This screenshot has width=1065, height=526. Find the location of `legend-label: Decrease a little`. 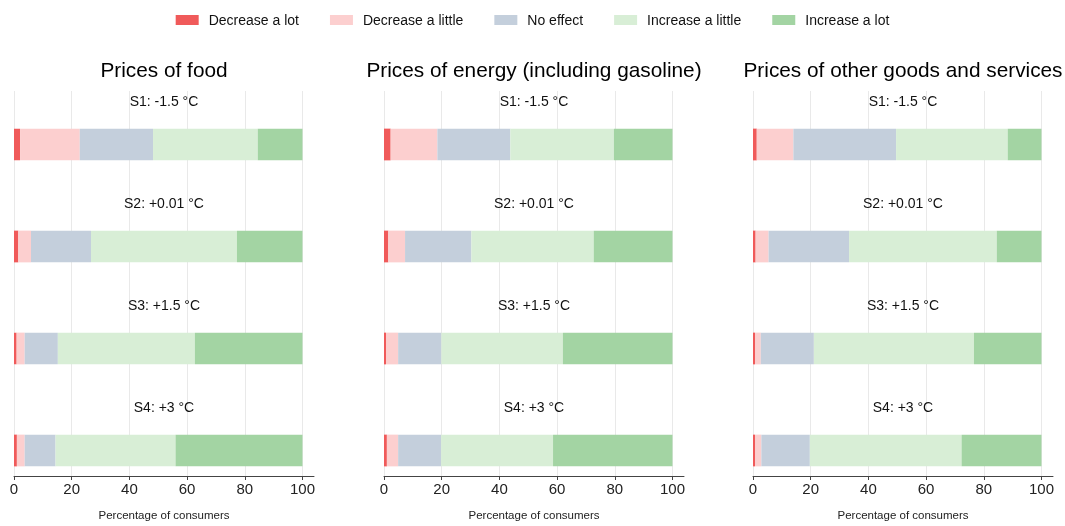

legend-label: Decrease a little is located at coordinates (413, 20).